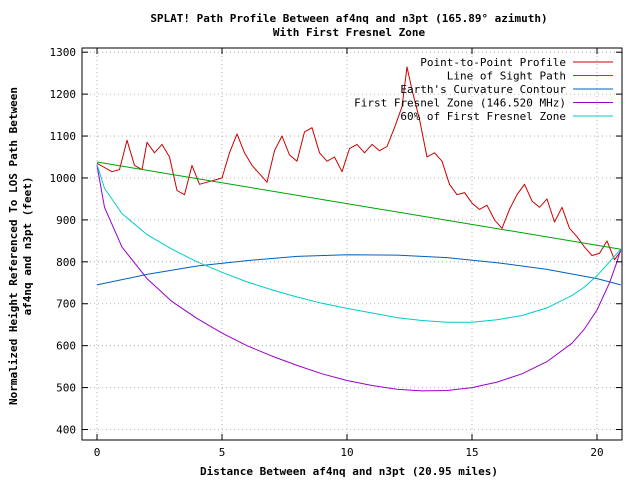 This screenshot has width=640, height=480. I want to click on y-tick-label: 1100, so click(63, 136).